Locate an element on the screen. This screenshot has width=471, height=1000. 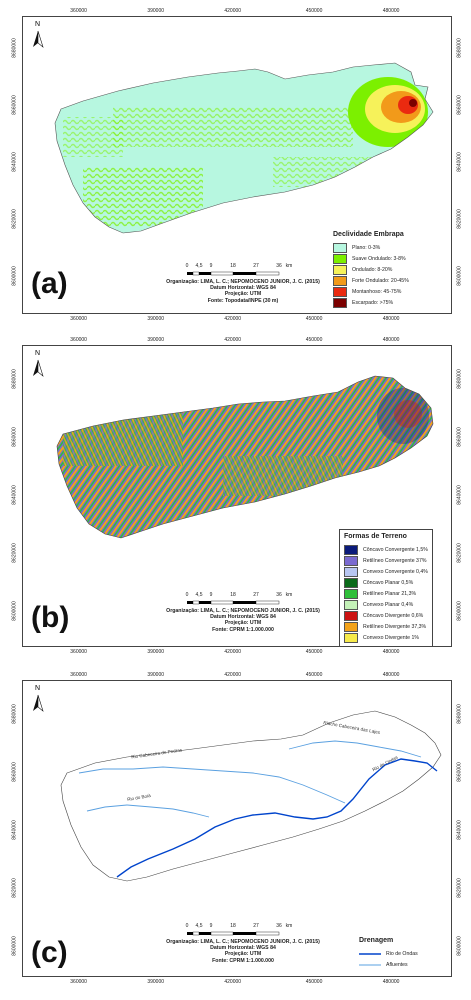
legend-item: Plano: 0-3% is located at coordinates (371, 247).